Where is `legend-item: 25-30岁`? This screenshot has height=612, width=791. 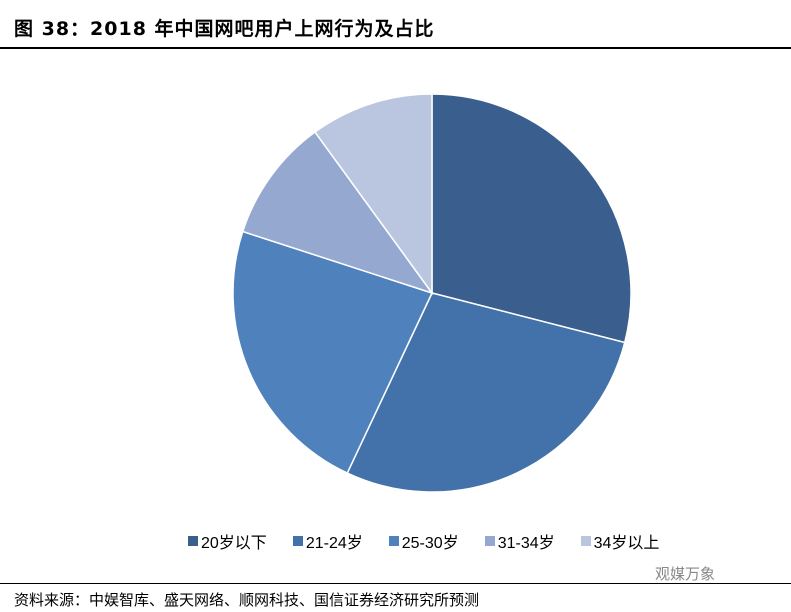 legend-item: 25-30岁 is located at coordinates (423, 541).